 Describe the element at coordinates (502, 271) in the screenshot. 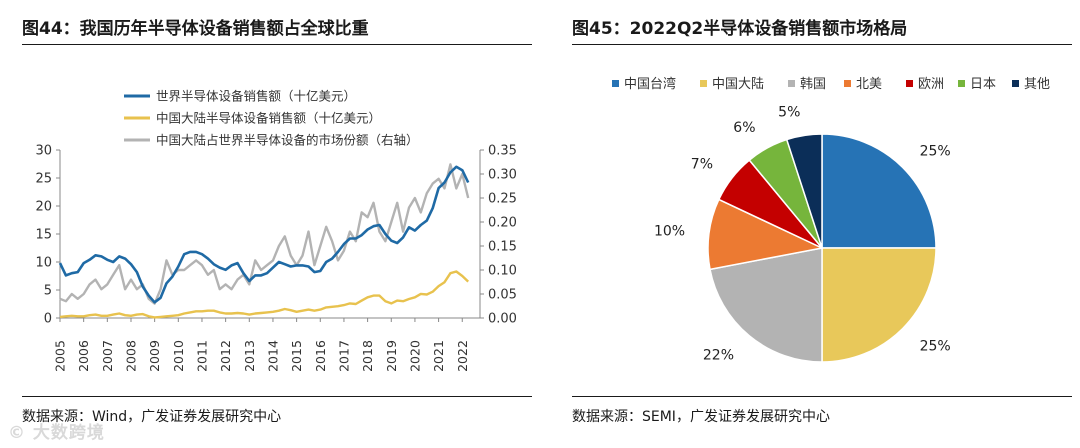

I see `right-y-tick-label: 0.10` at that location.